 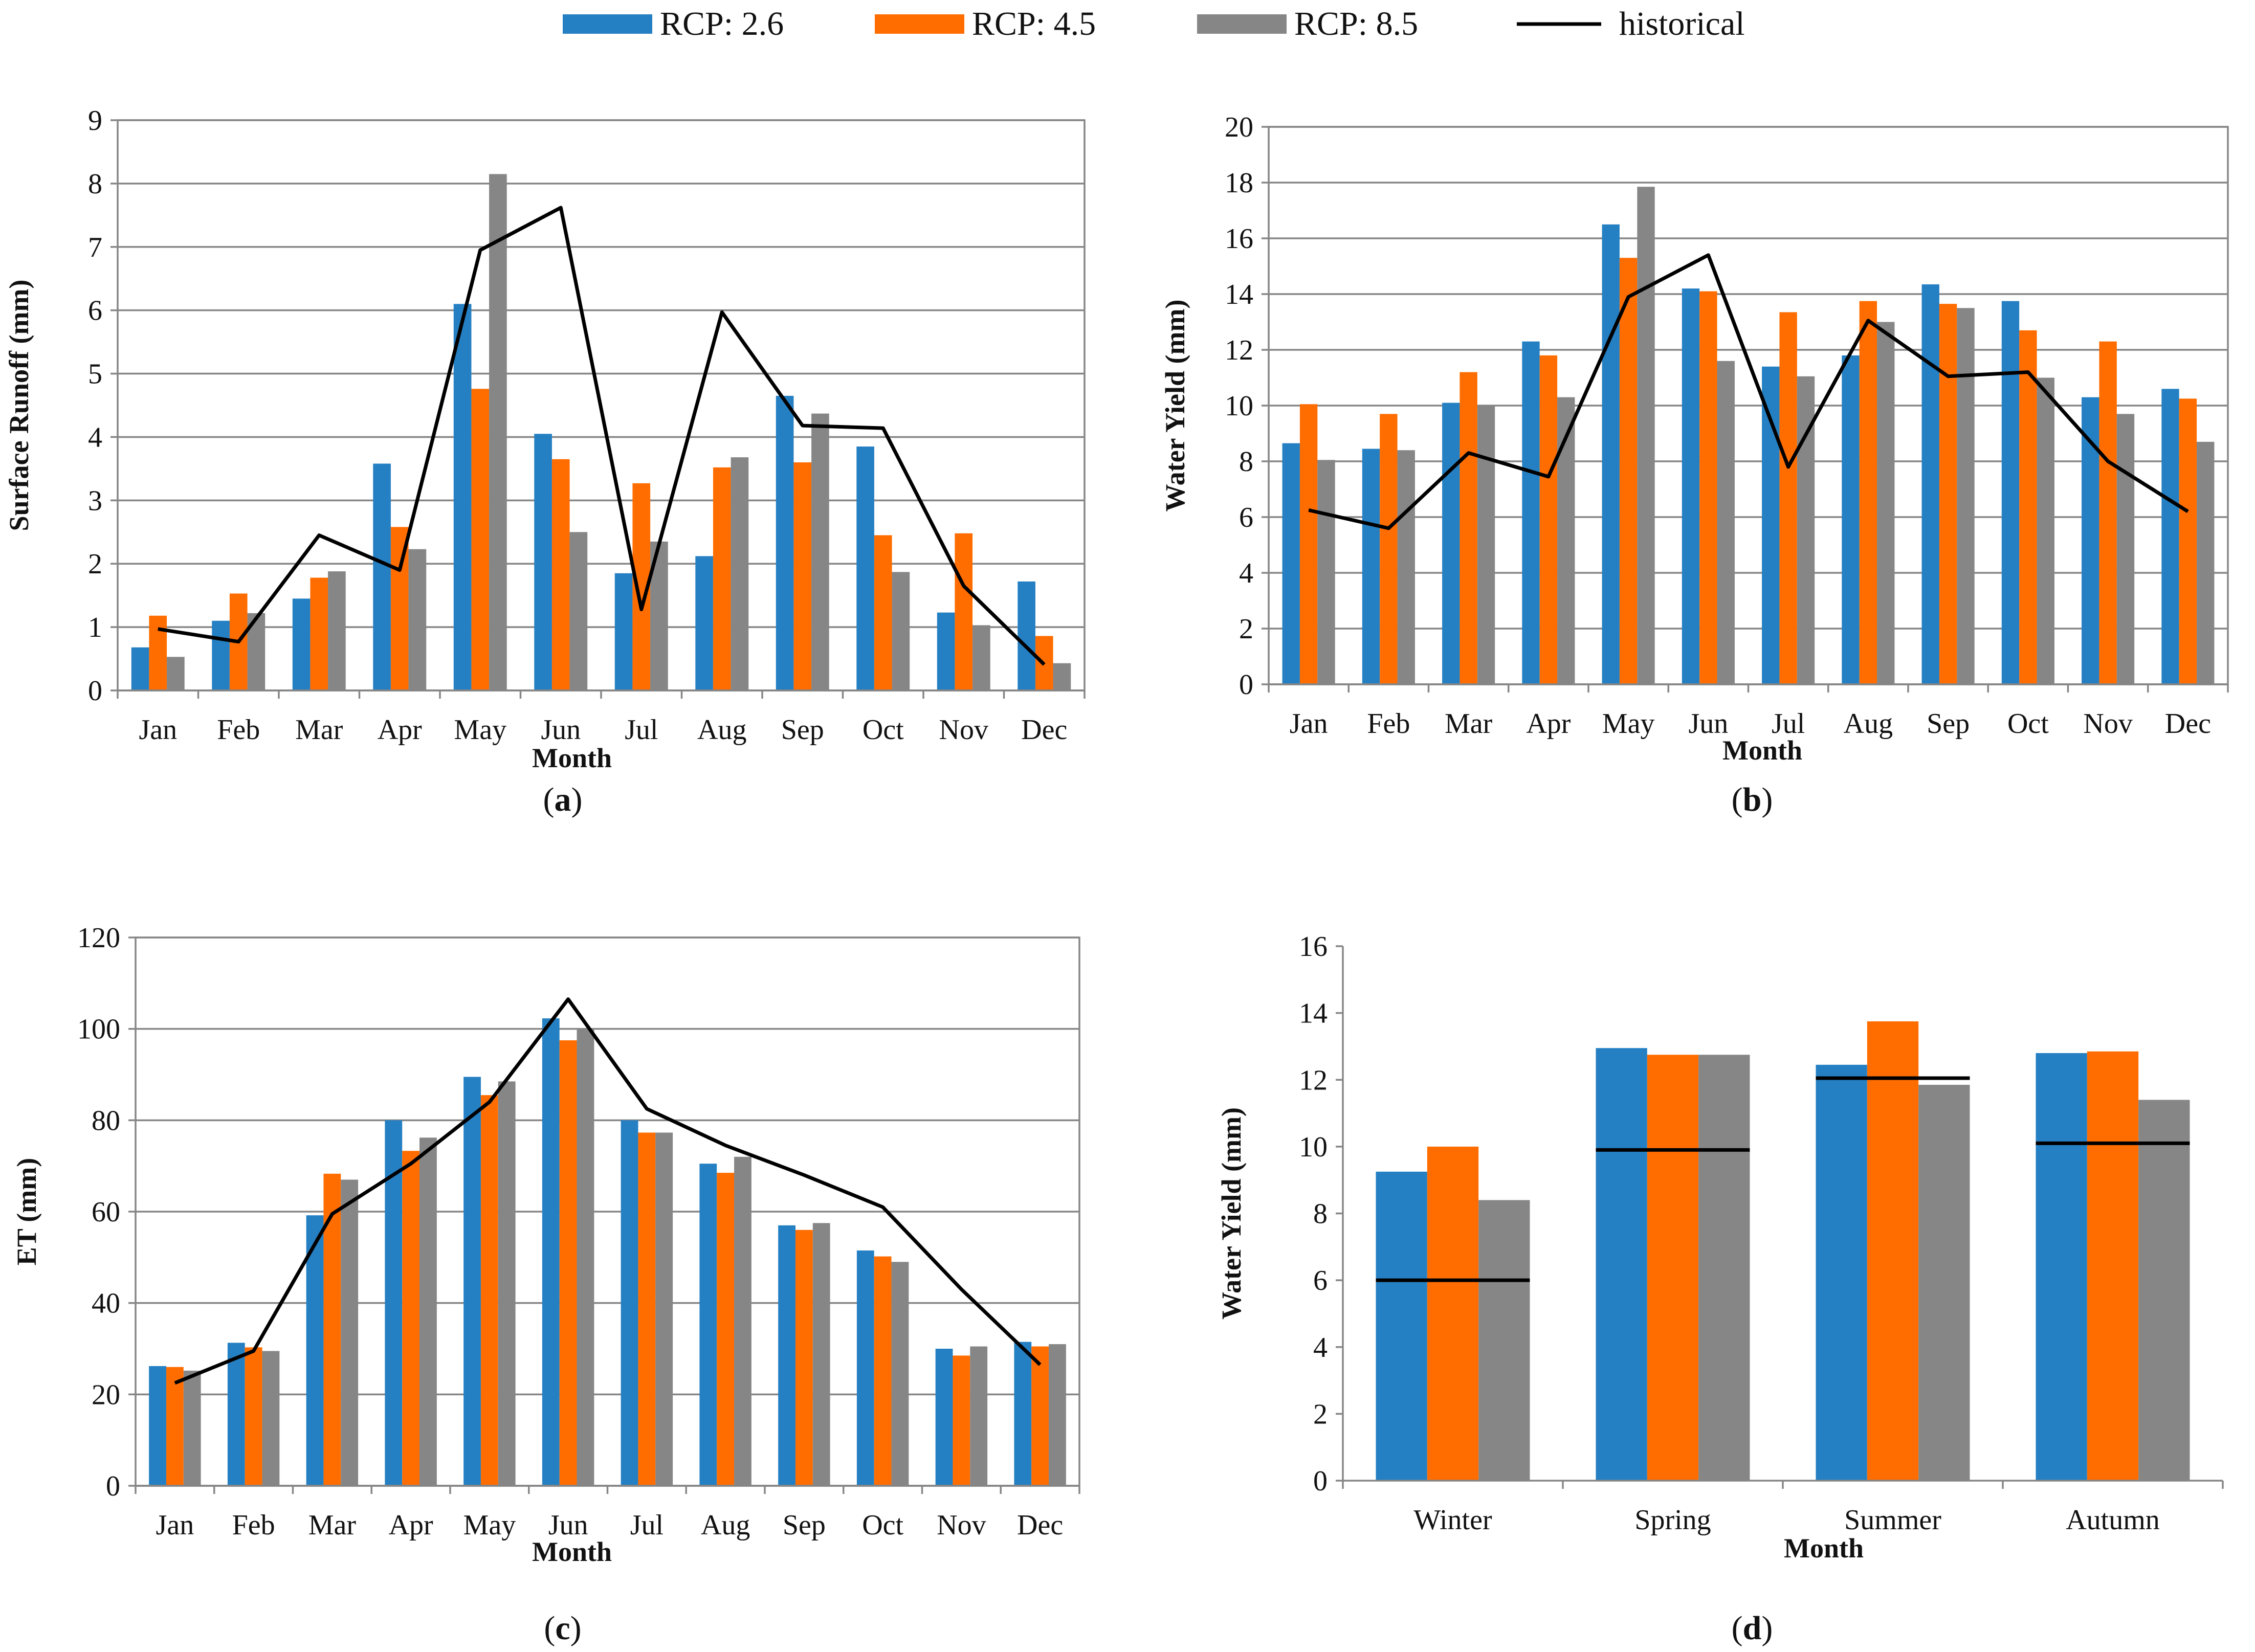 I want to click on y-tick-label: 4, so click(x=95, y=437).